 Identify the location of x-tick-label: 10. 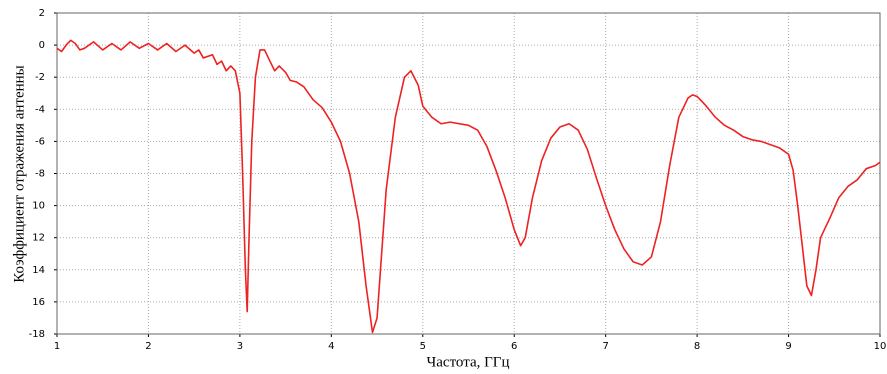
(880, 346).